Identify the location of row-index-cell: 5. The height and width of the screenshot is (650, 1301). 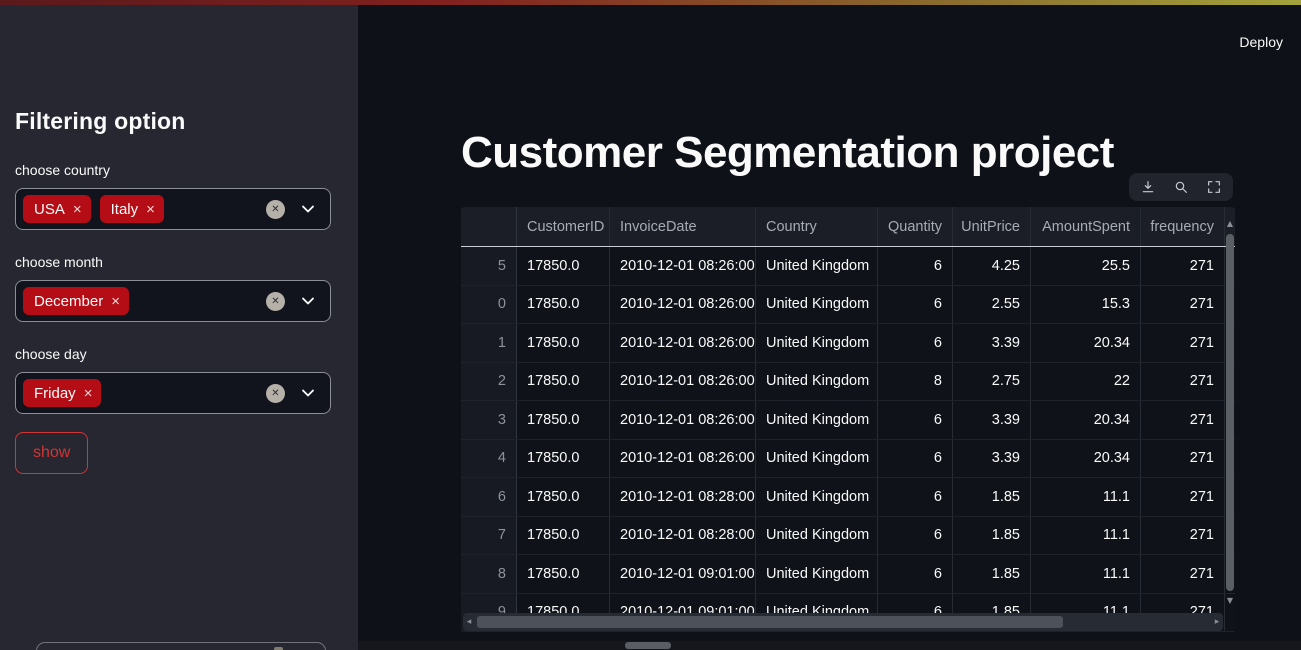
(489, 266).